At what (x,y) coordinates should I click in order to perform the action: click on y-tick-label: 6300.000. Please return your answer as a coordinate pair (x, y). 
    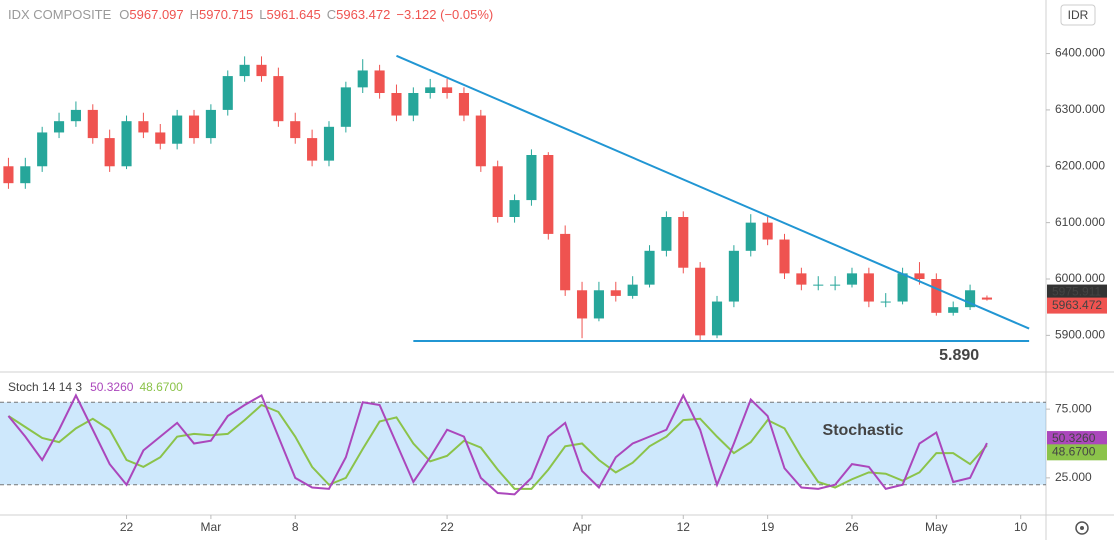
    Looking at the image, I should click on (1080, 109).